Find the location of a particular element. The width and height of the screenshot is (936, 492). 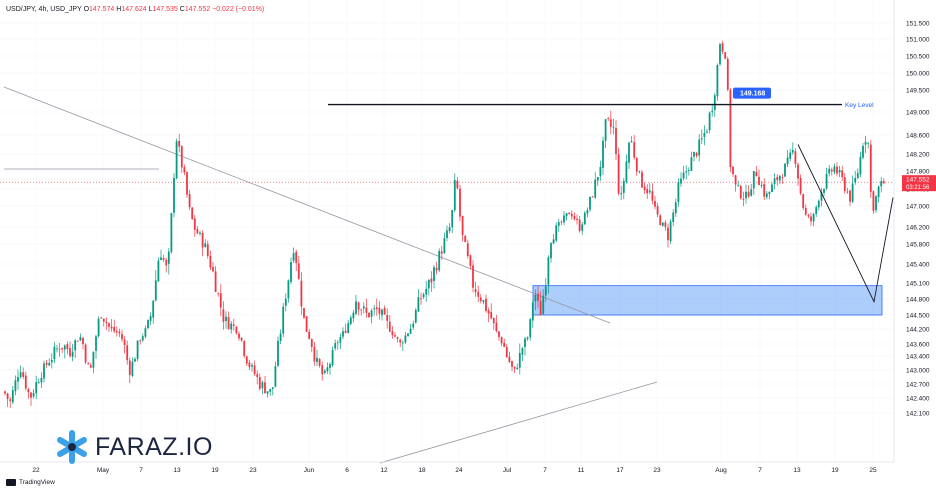

y-tick-label: 151.500 is located at coordinates (918, 24).